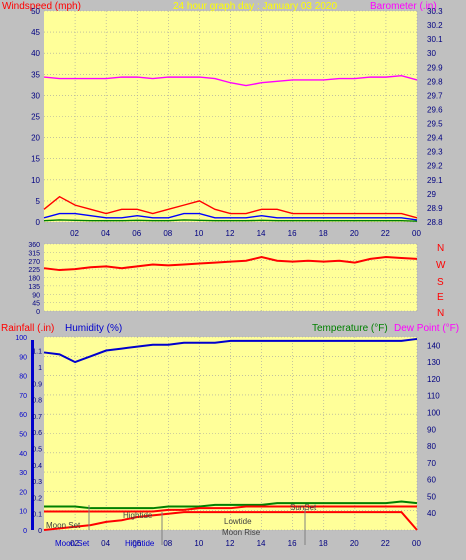 The height and width of the screenshot is (560, 466). What do you see at coordinates (63, 525) in the screenshot?
I see `moonset-label: Moon Set` at bounding box center [63, 525].